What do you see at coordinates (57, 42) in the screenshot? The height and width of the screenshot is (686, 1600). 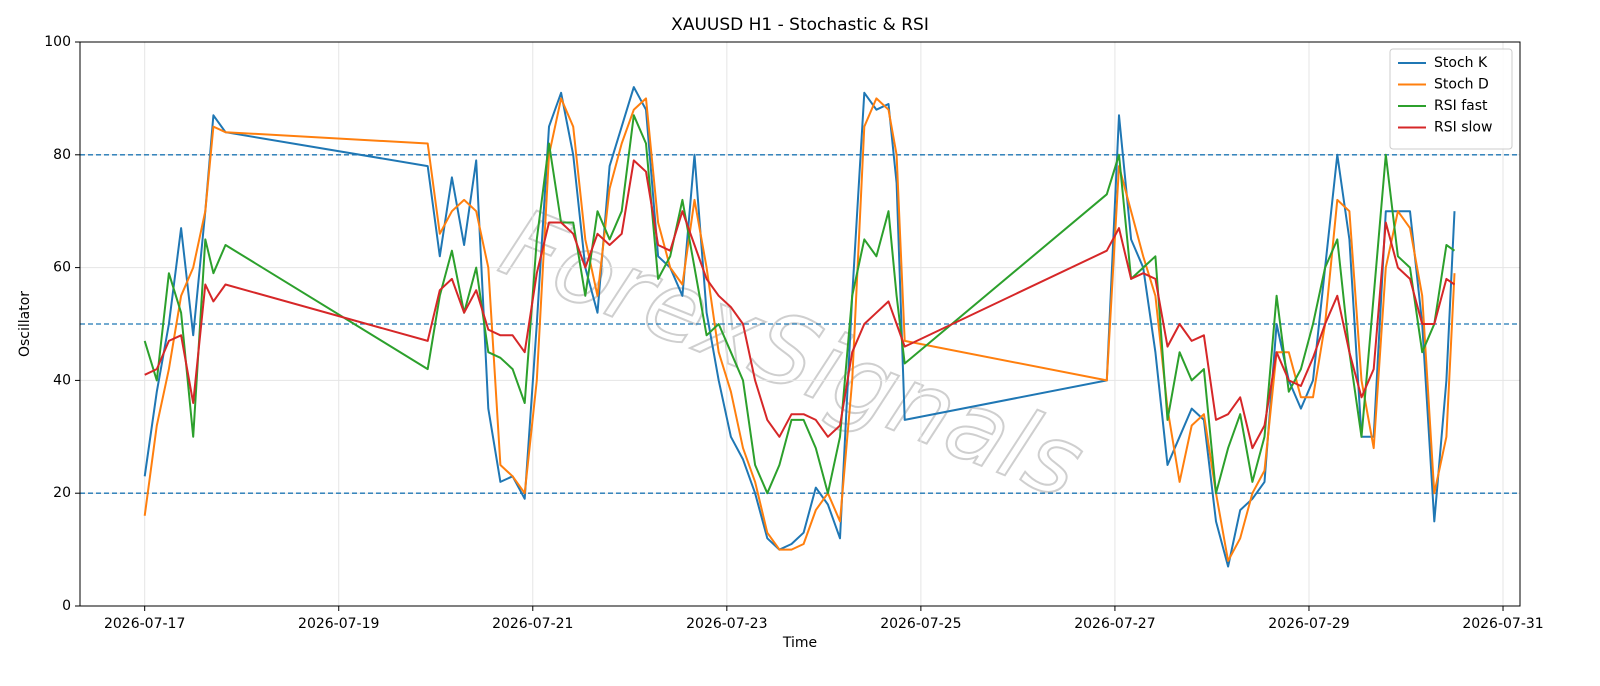 I see `y-tick-label: 100` at bounding box center [57, 42].